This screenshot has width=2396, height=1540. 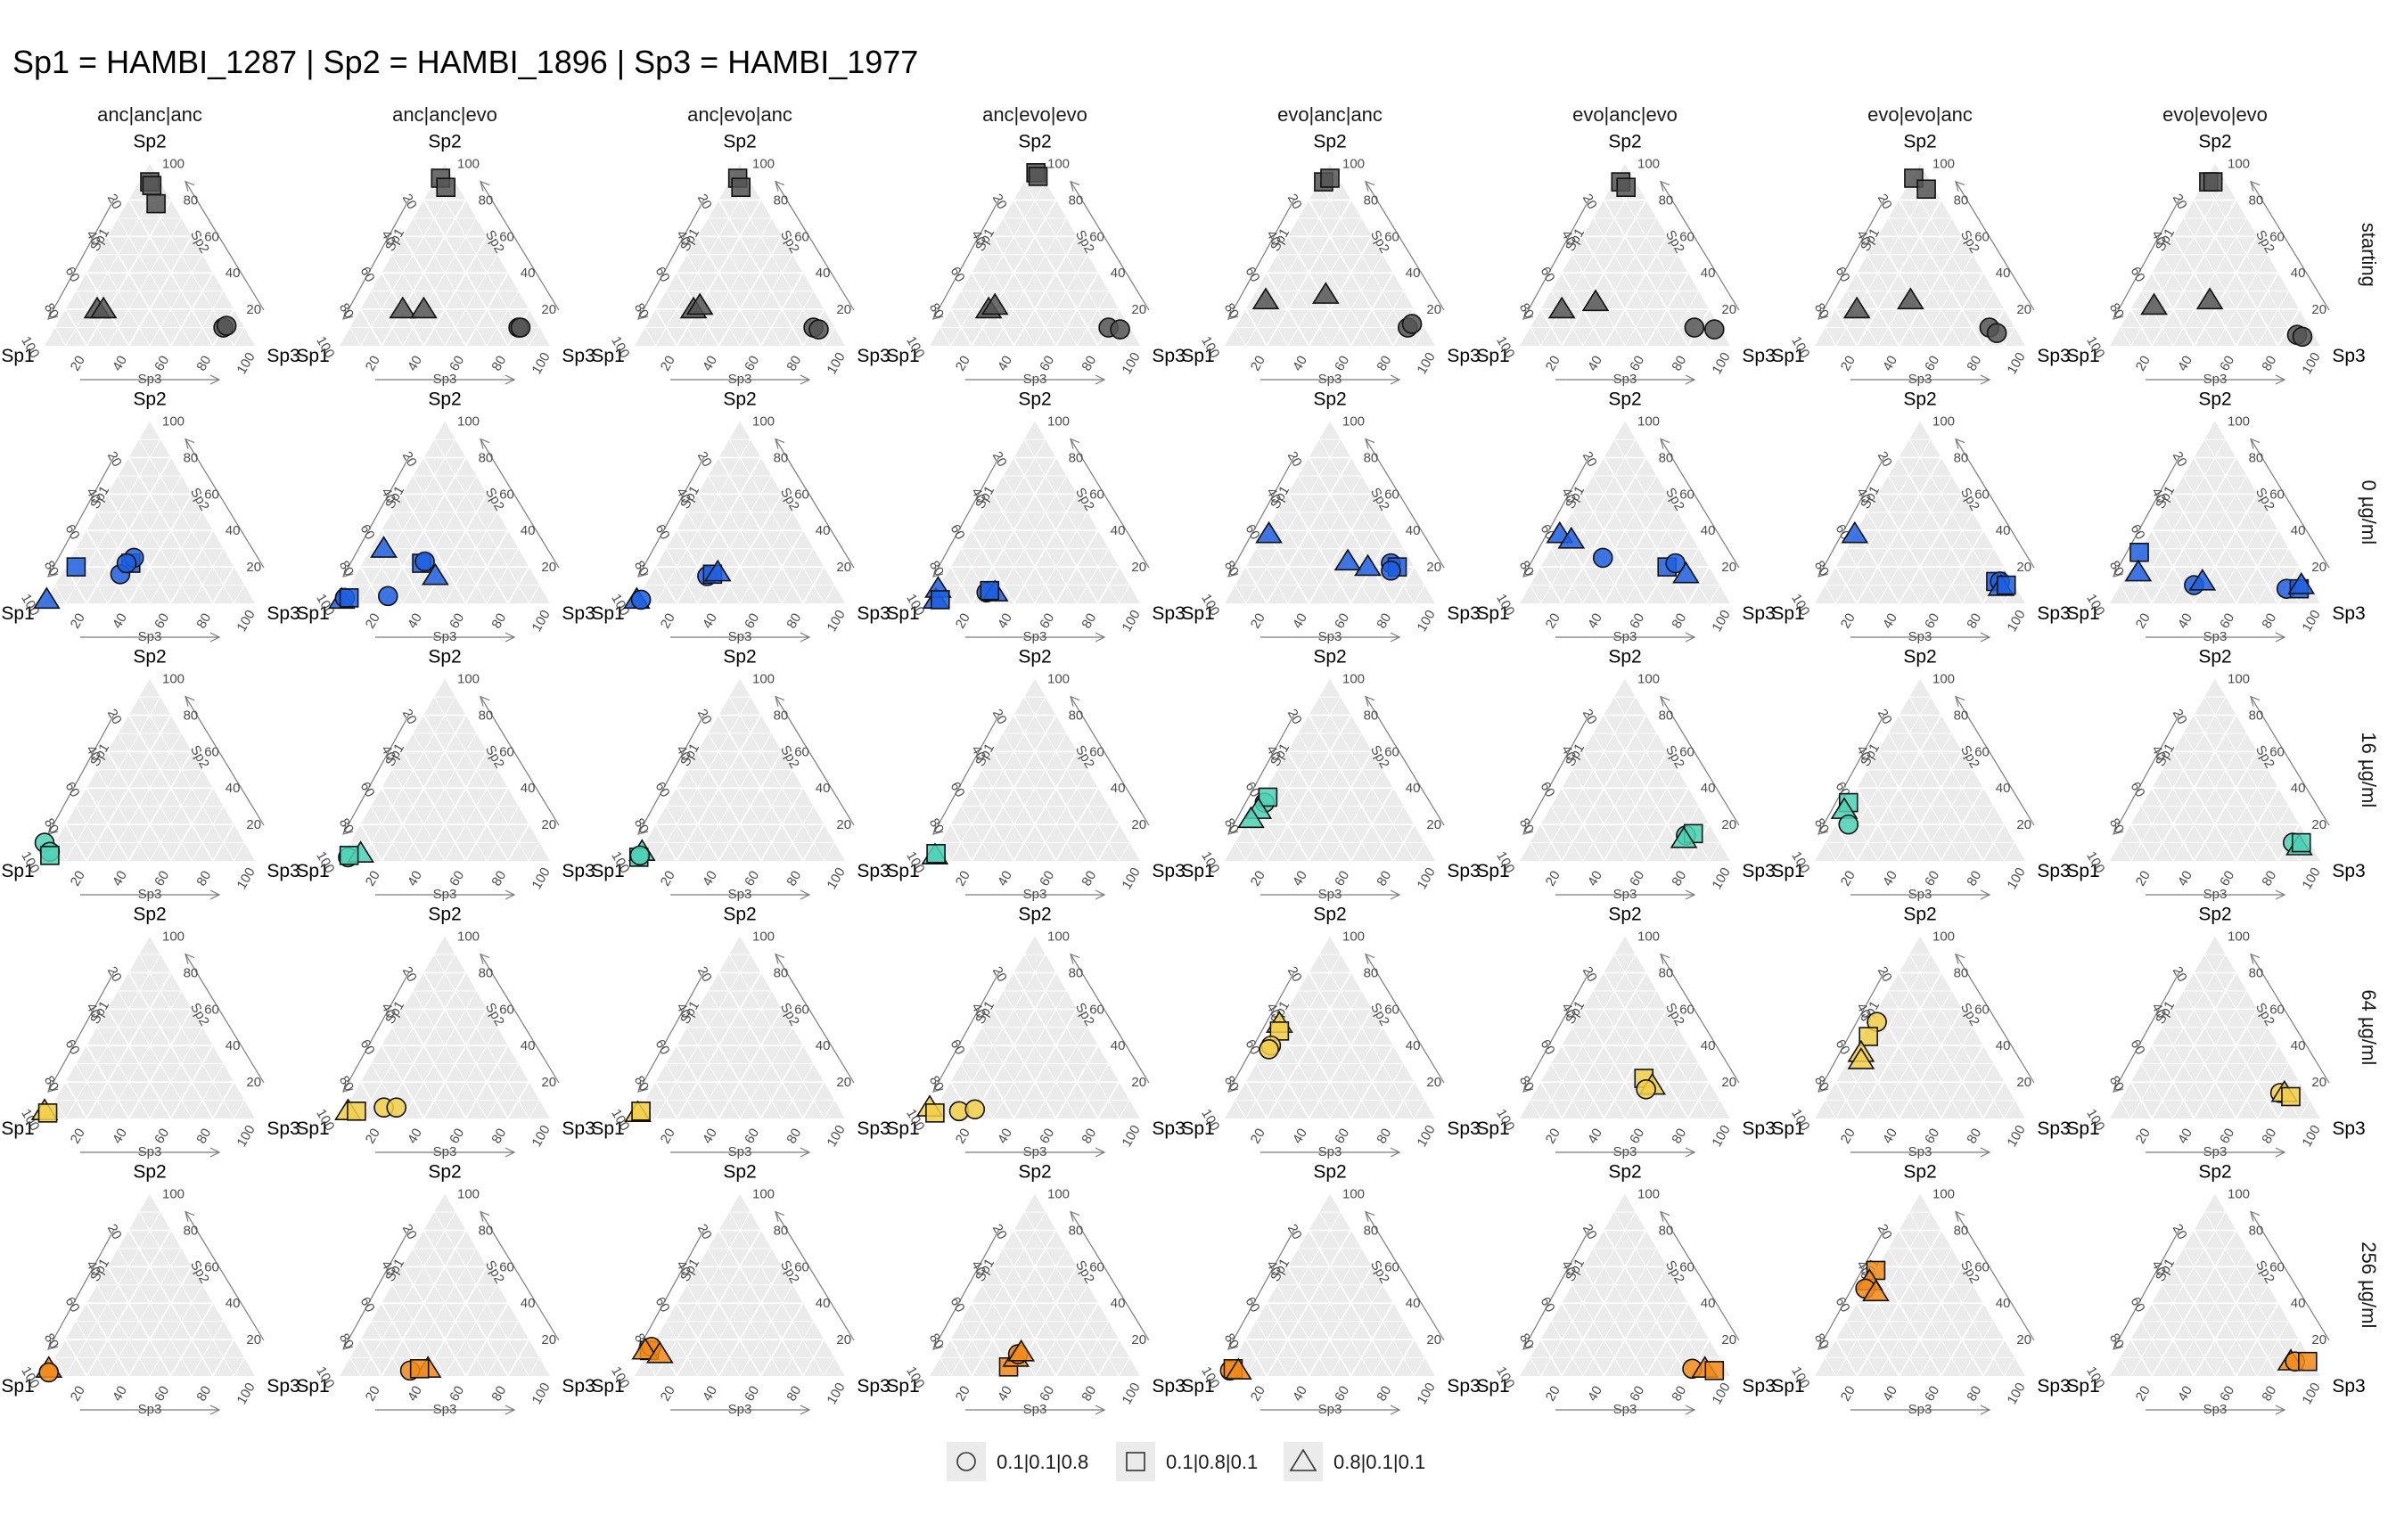 What do you see at coordinates (794, 1393) in the screenshot?
I see `tick-label-sp3: 80` at bounding box center [794, 1393].